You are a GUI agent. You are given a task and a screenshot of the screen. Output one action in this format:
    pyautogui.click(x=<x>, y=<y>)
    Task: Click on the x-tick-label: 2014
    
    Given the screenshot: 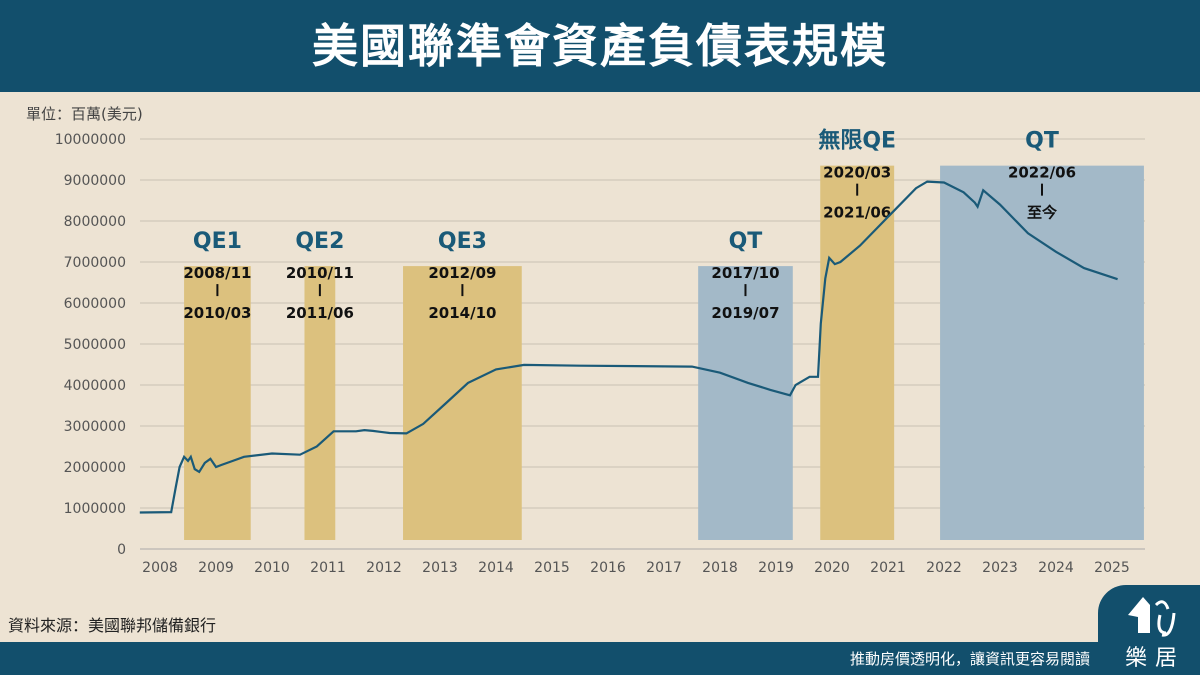 What is the action you would take?
    pyautogui.click(x=496, y=568)
    